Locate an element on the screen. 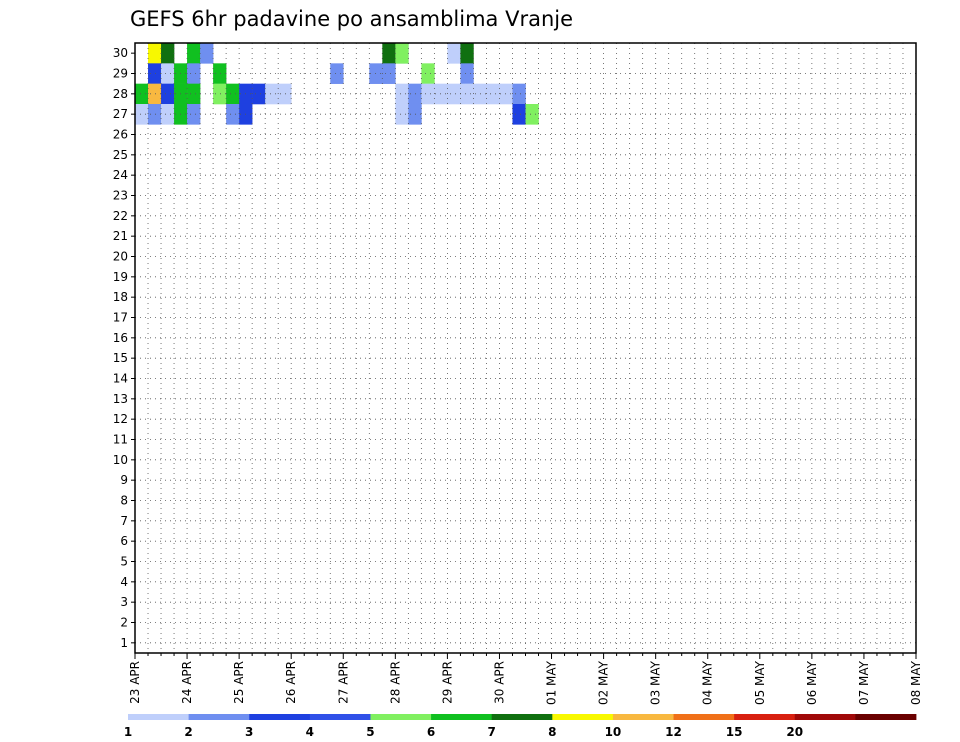 The height and width of the screenshot is (742, 960). x-tick-label: 28 APR is located at coordinates (395, 682).